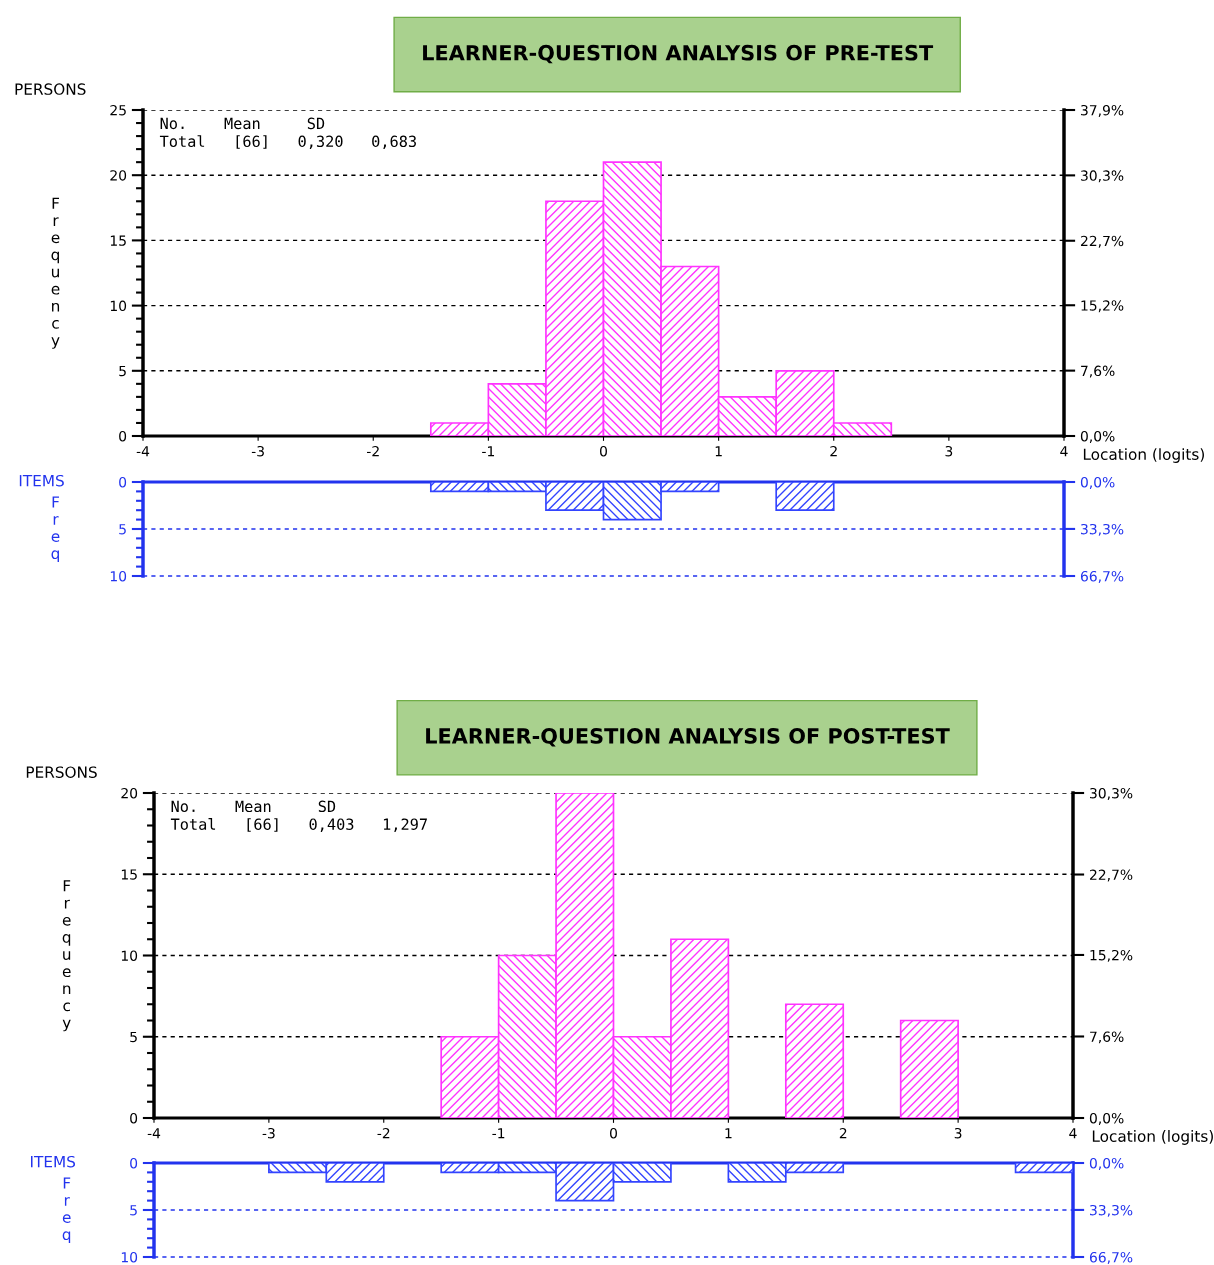 This screenshot has height=1265, width=1214. What do you see at coordinates (1102, 110) in the screenshot?
I see `y2-tick-label: 37,9%` at bounding box center [1102, 110].